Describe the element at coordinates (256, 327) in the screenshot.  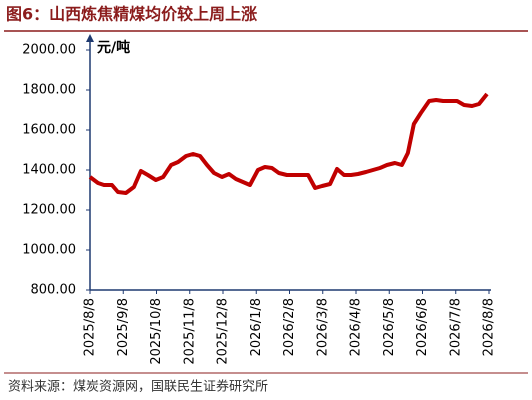
I see `x-tick-label: 2026/1/8` at that location.